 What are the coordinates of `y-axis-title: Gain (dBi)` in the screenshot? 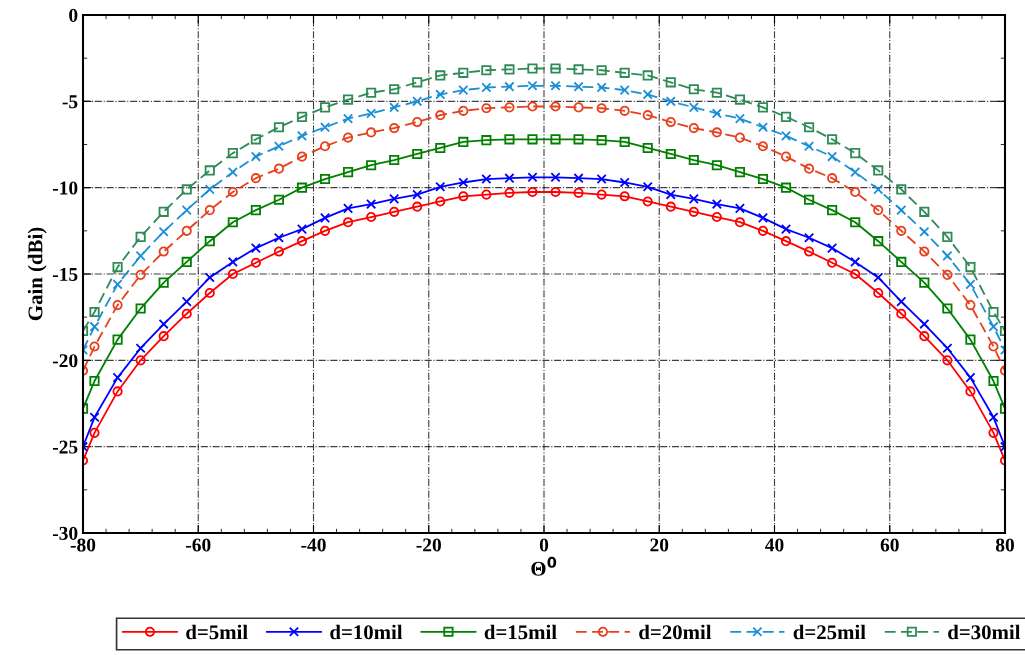 It's located at (37, 274).